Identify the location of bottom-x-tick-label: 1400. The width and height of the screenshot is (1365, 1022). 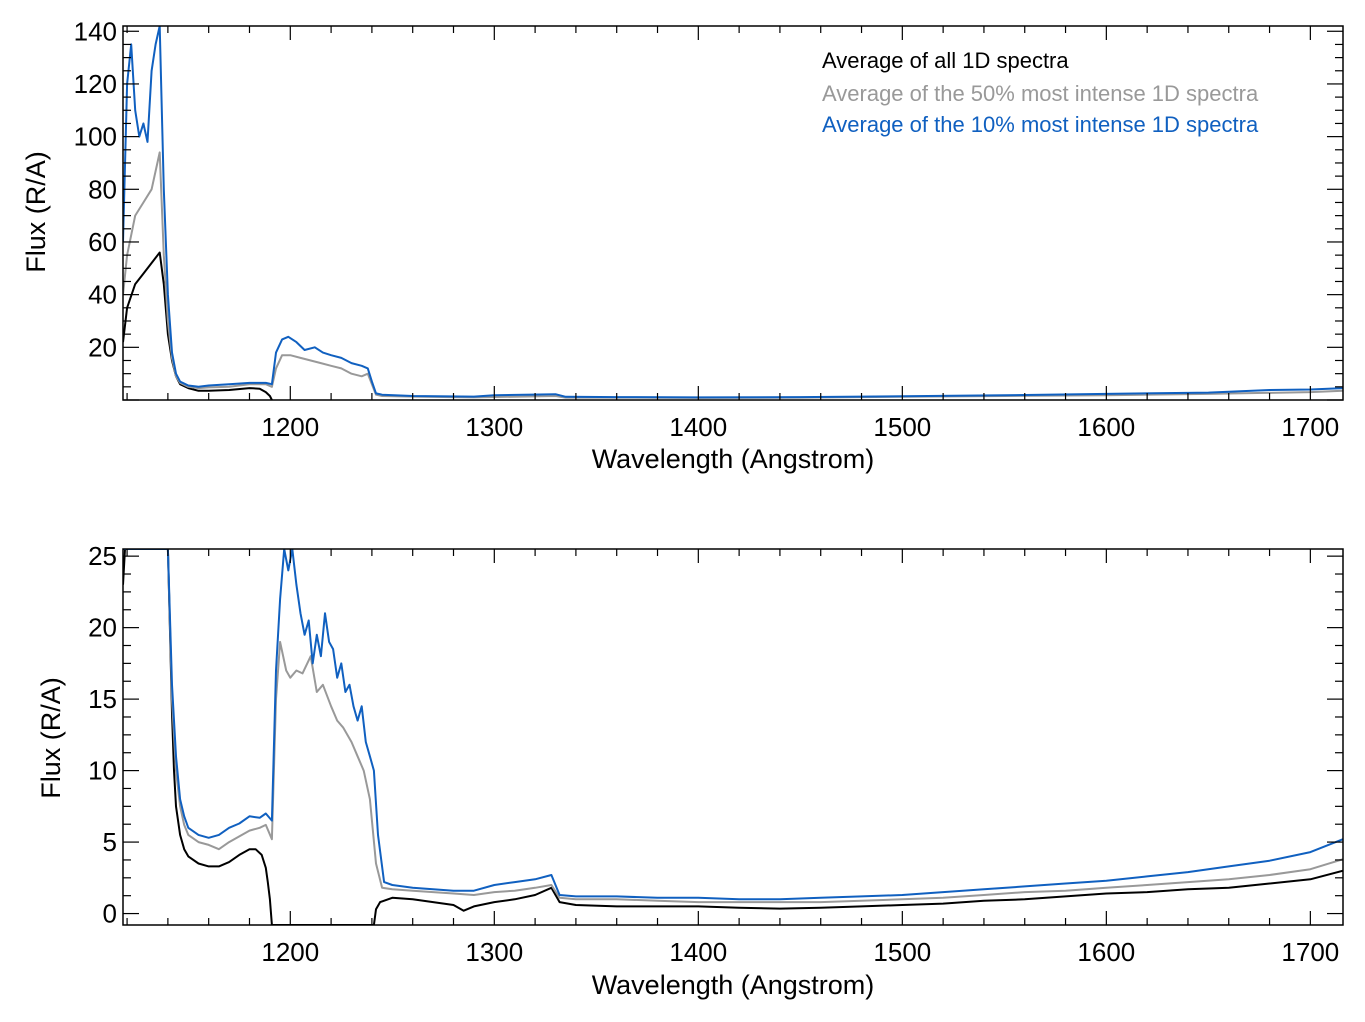
(698, 952).